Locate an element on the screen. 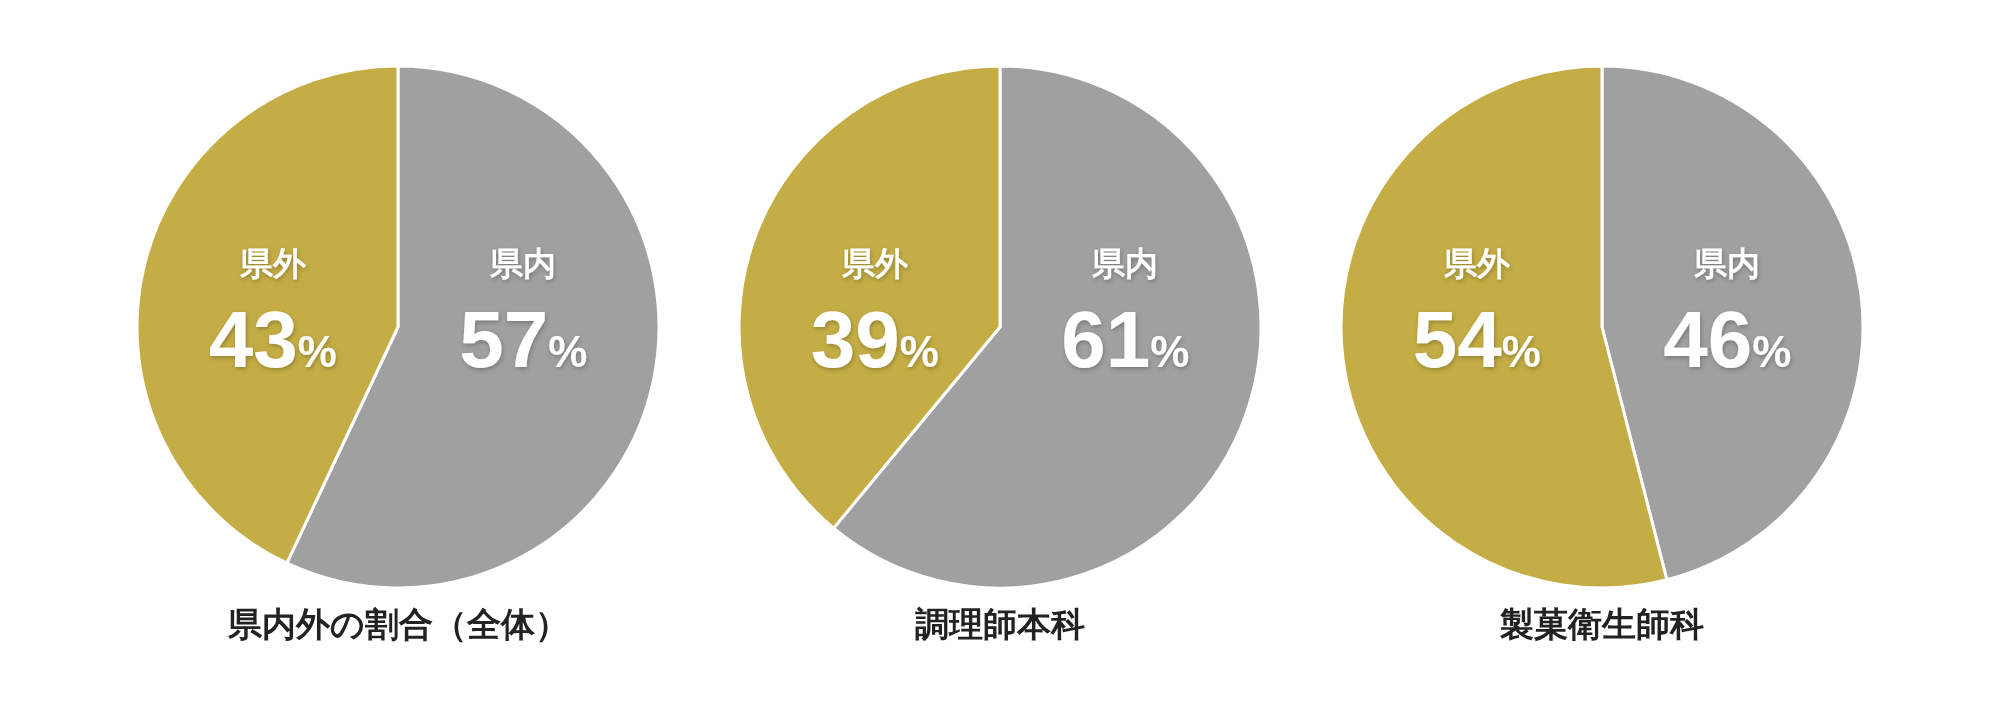  data-label: 39% is located at coordinates (874, 339).